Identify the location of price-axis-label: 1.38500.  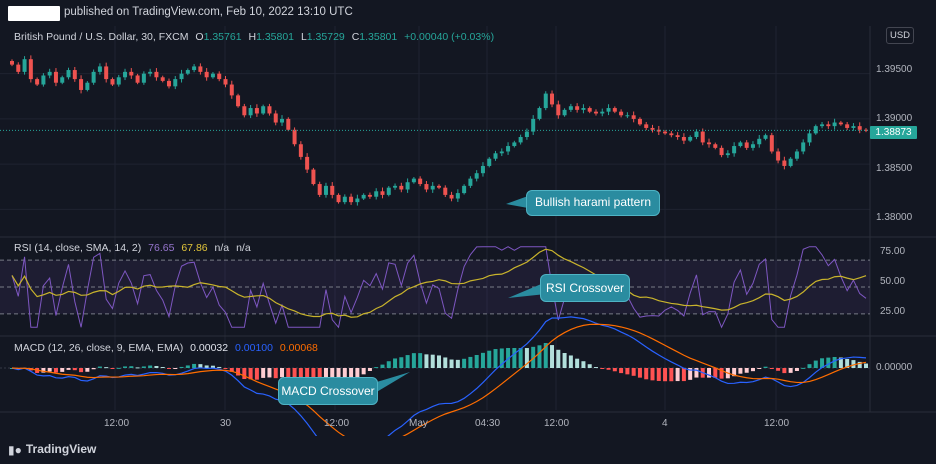
(894, 168).